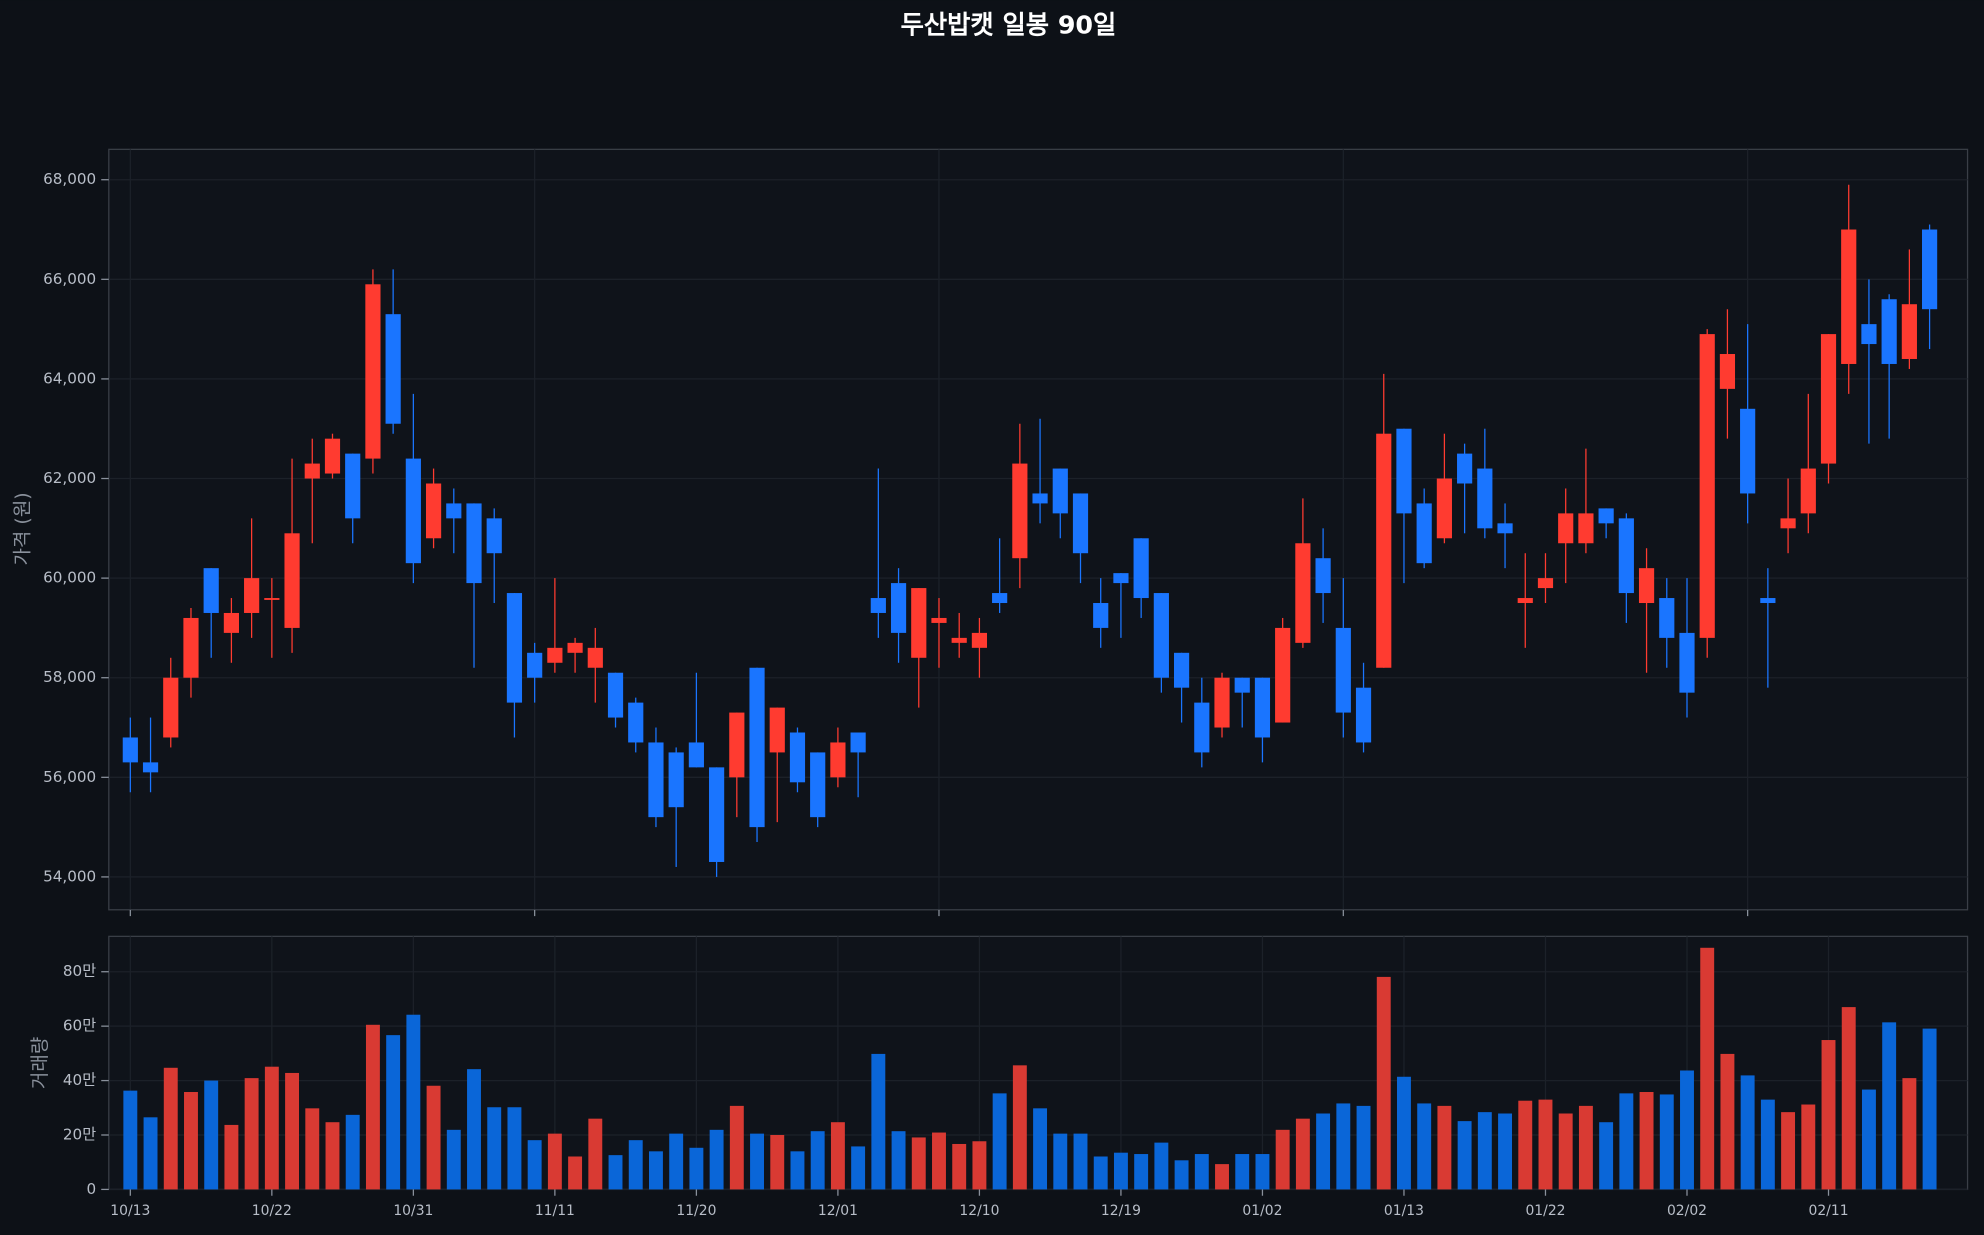  Describe the element at coordinates (979, 1211) in the screenshot. I see `x-tick-label: 12/10` at that location.